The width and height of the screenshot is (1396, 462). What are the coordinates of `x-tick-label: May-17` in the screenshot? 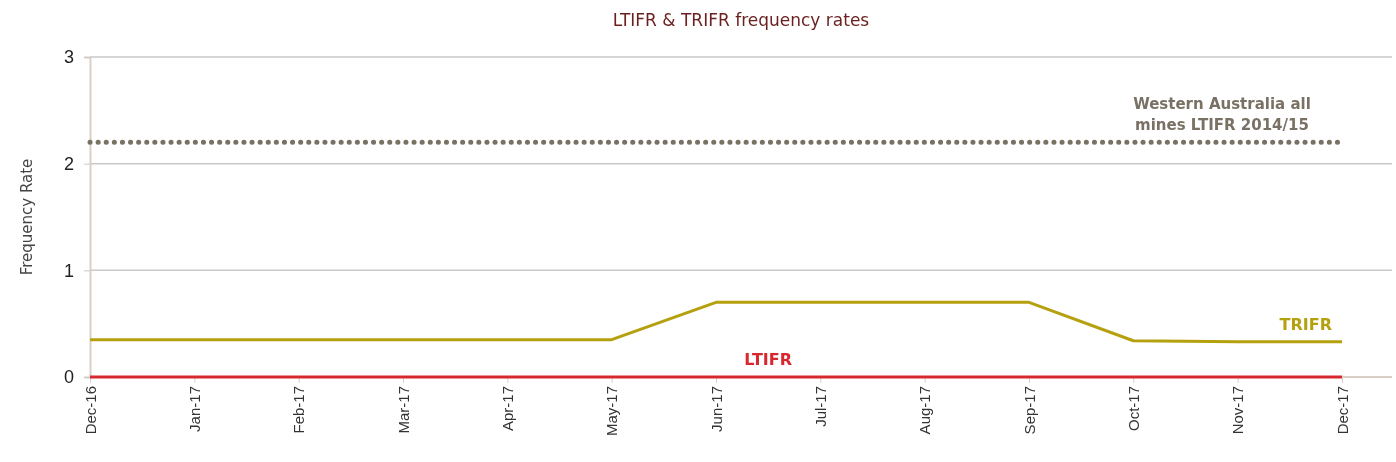 It's located at (612, 411).